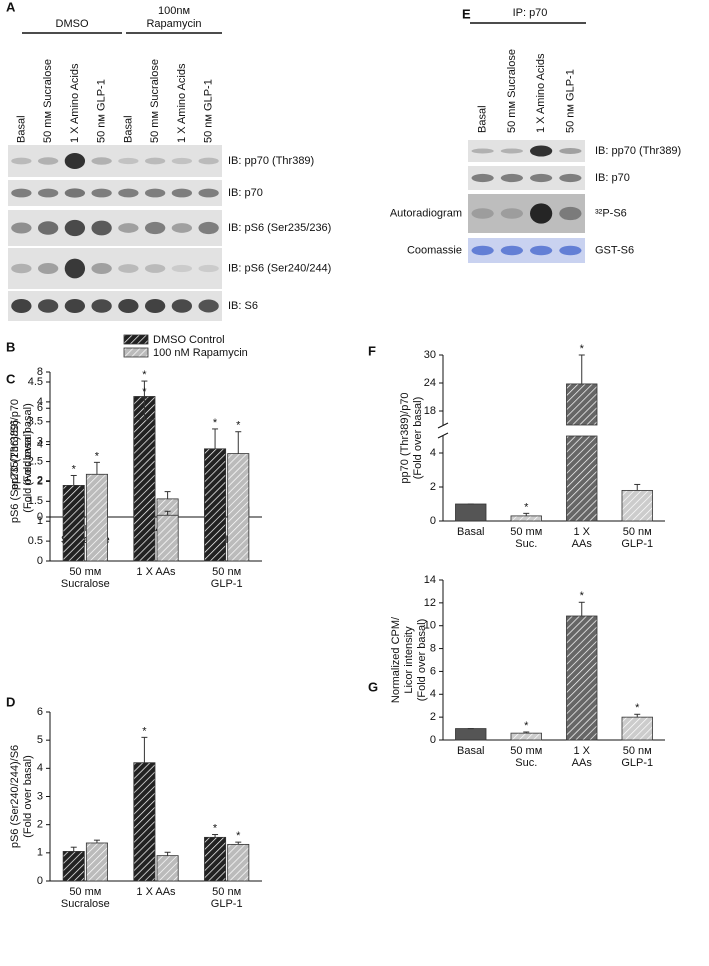  What do you see at coordinates (611, 213) in the screenshot?
I see `row-label: ³²P-S6` at bounding box center [611, 213].